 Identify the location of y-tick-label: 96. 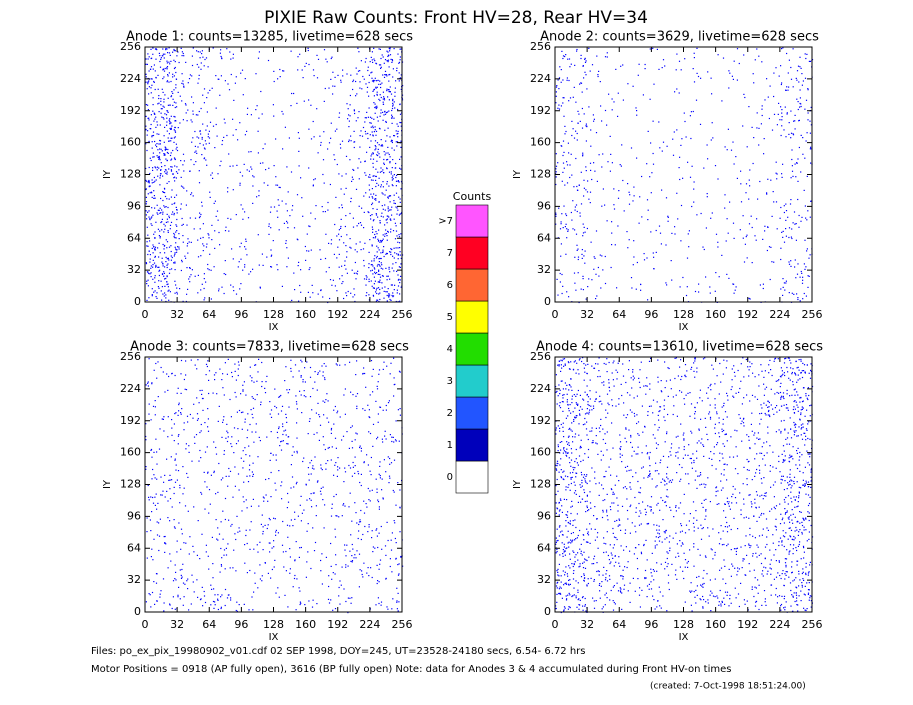
(134, 205).